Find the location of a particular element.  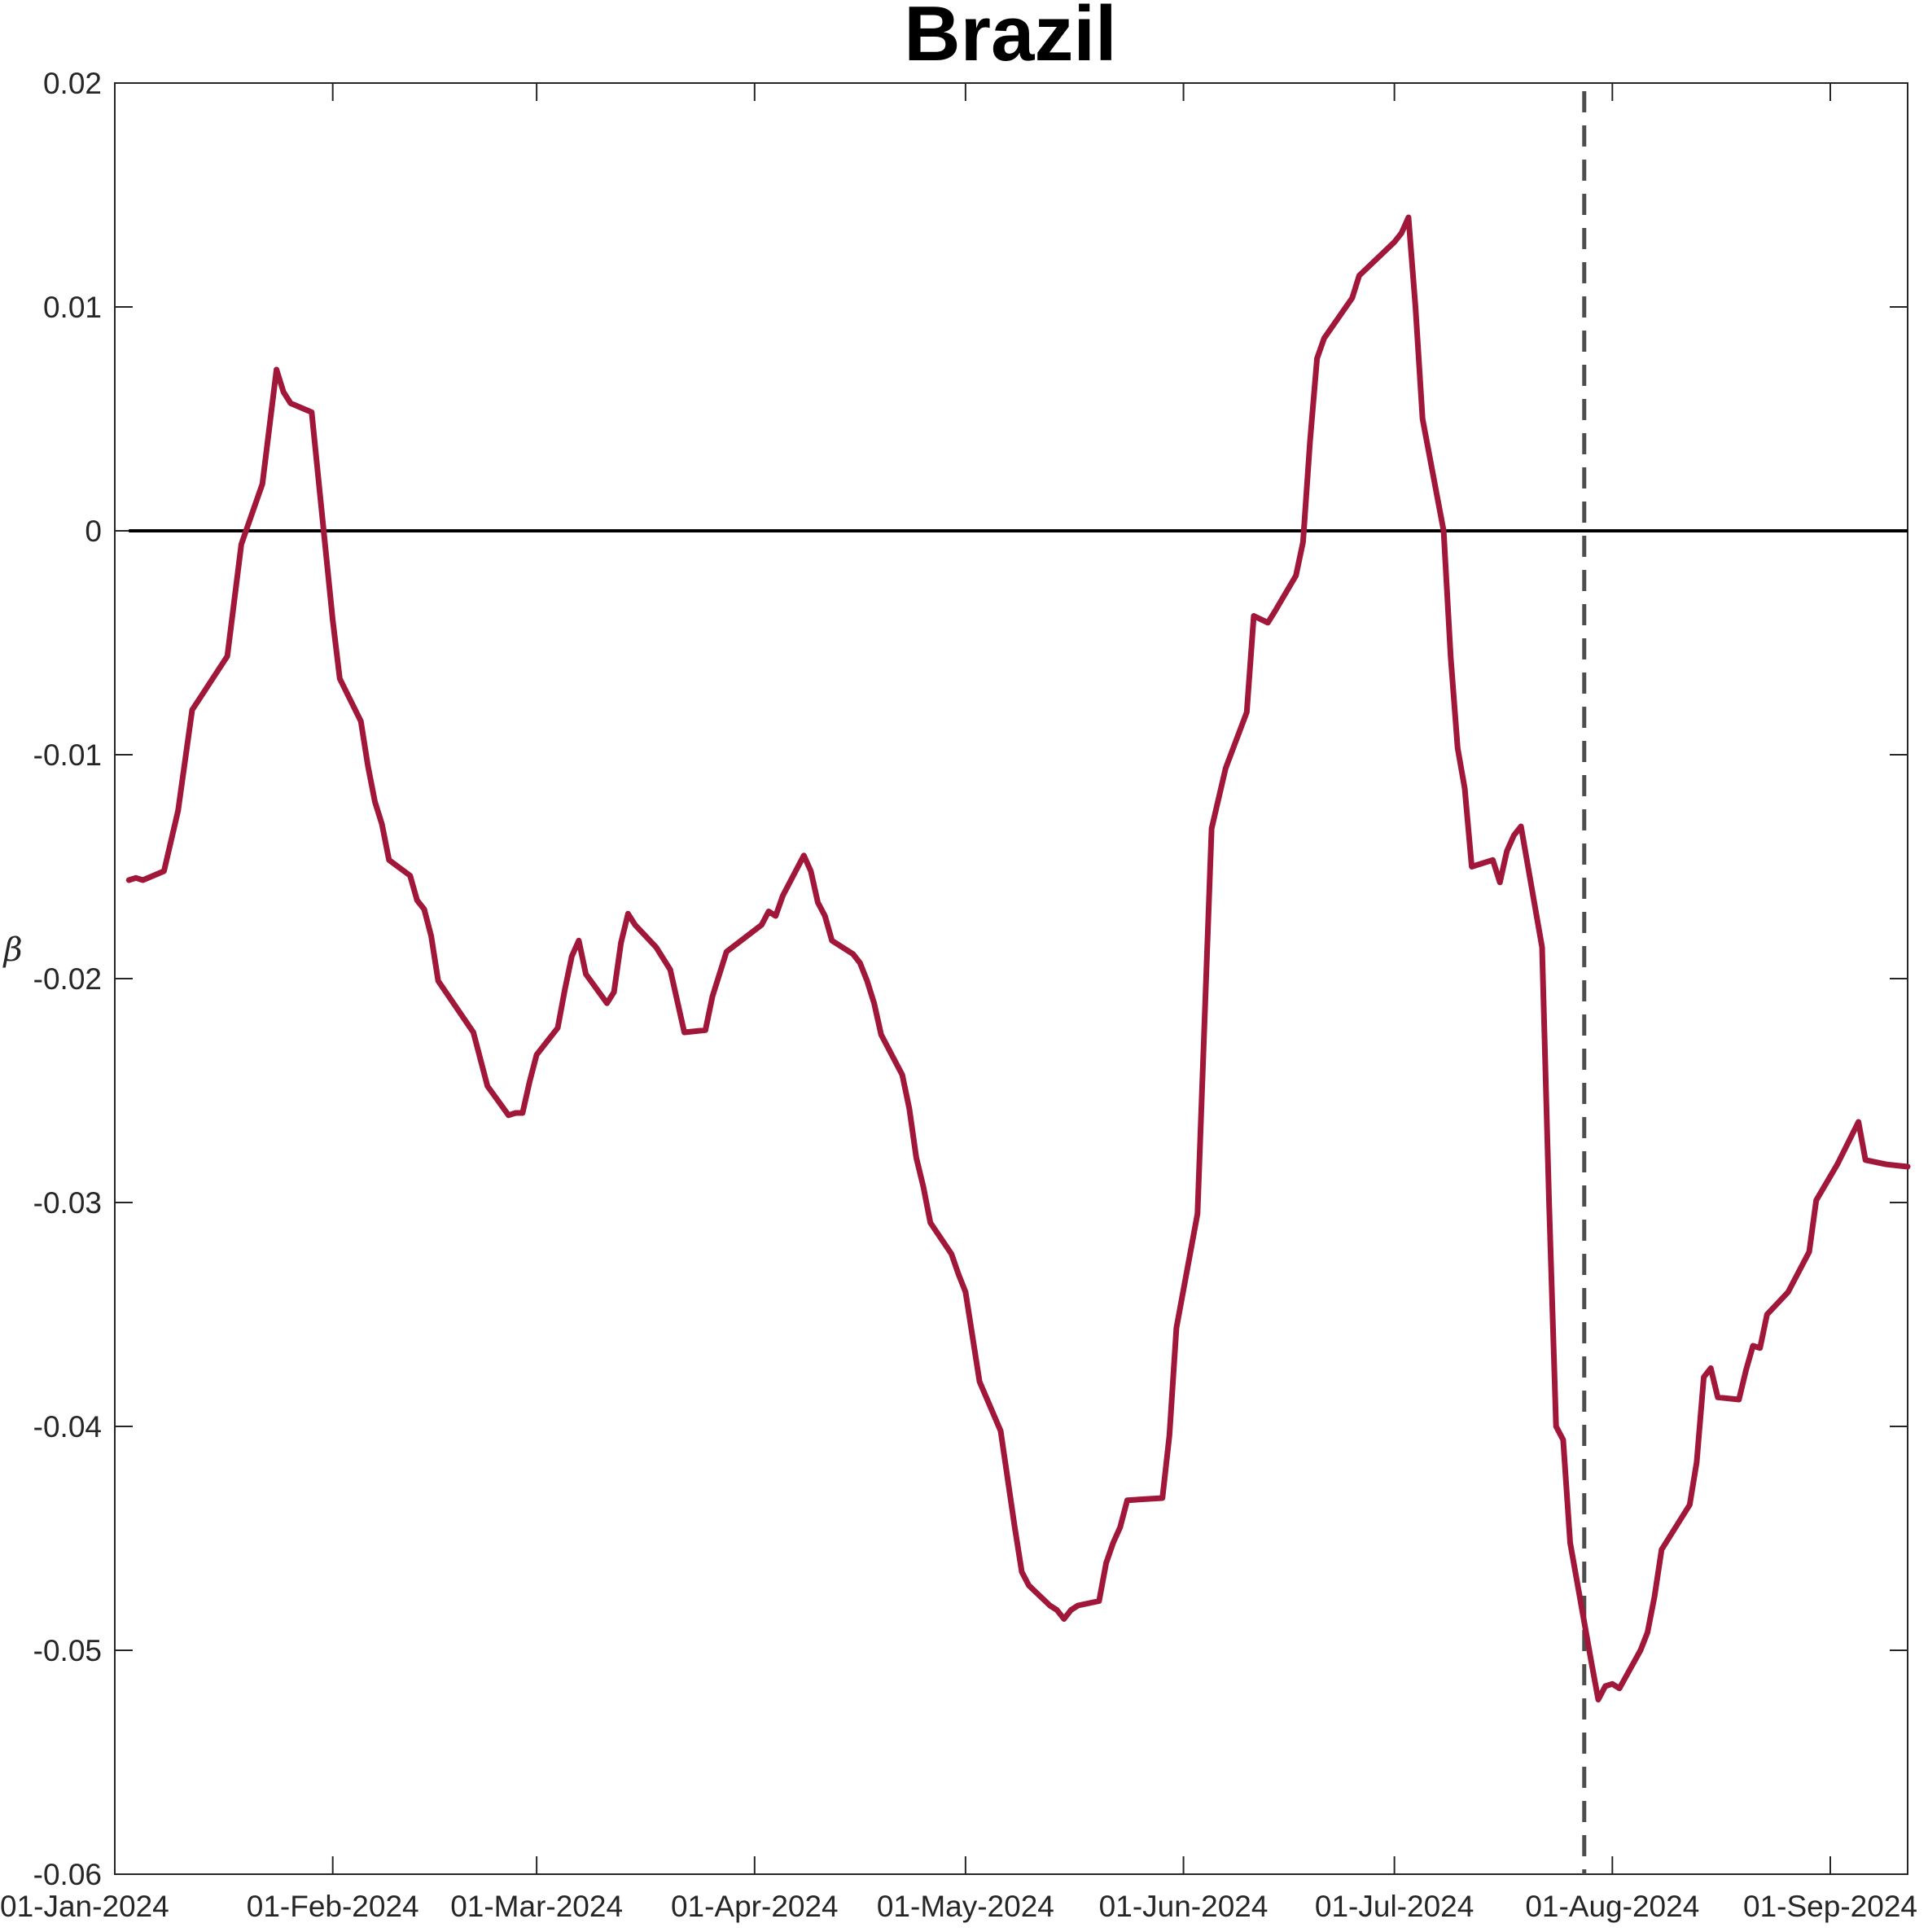

y-axis-label: β is located at coordinates (12, 950).